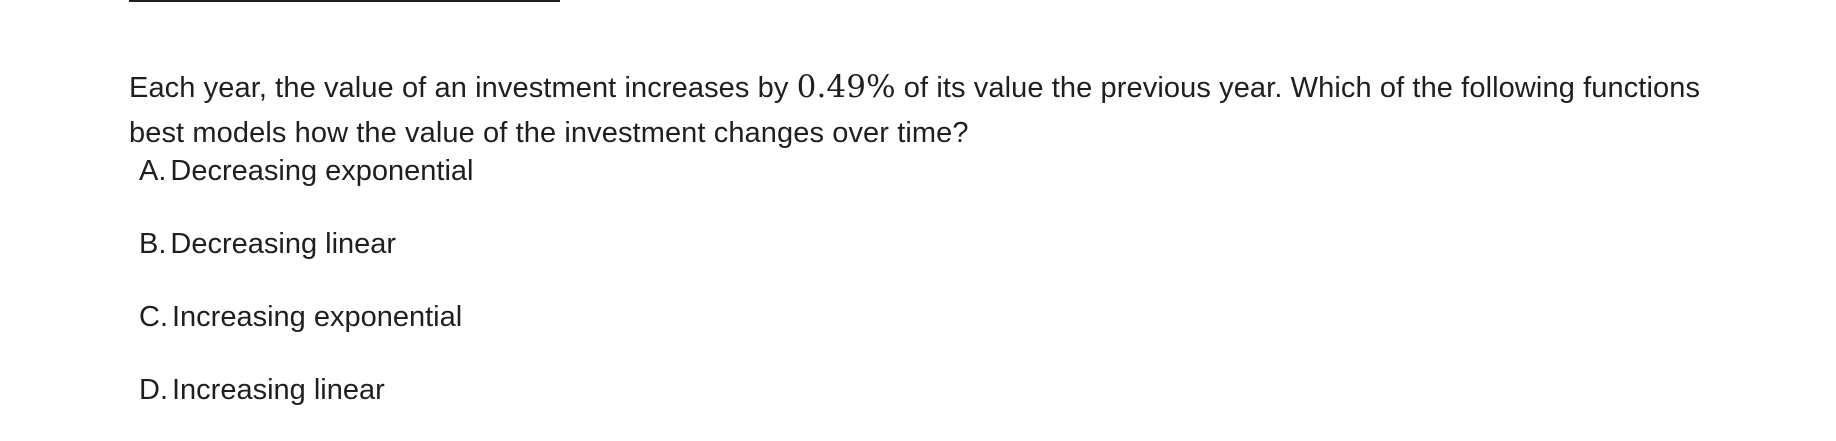  I want to click on choice-text: Decreasing linear, so click(283, 244).